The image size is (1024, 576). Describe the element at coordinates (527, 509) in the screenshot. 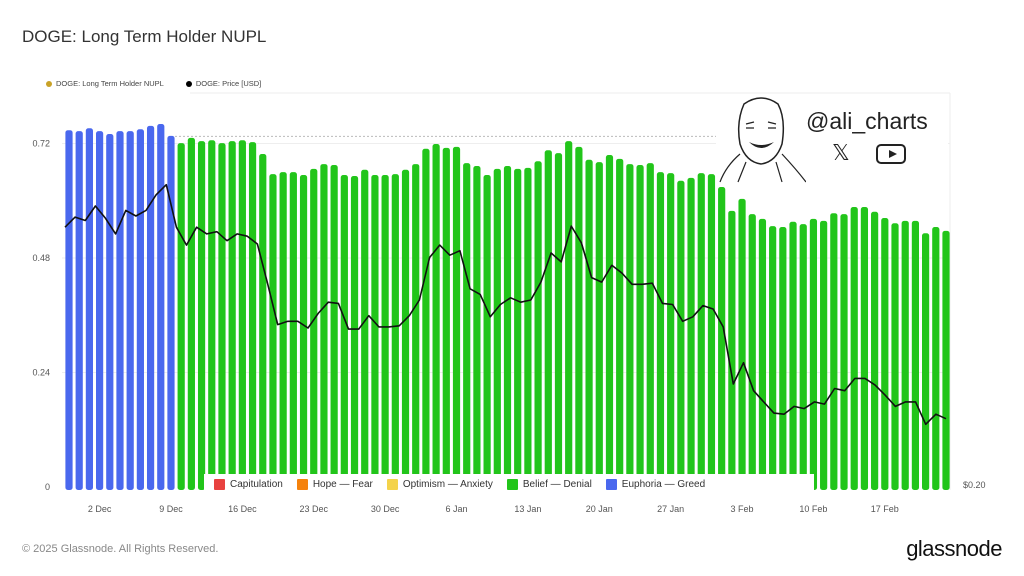

I see `x-tick-label: 13 Jan` at that location.